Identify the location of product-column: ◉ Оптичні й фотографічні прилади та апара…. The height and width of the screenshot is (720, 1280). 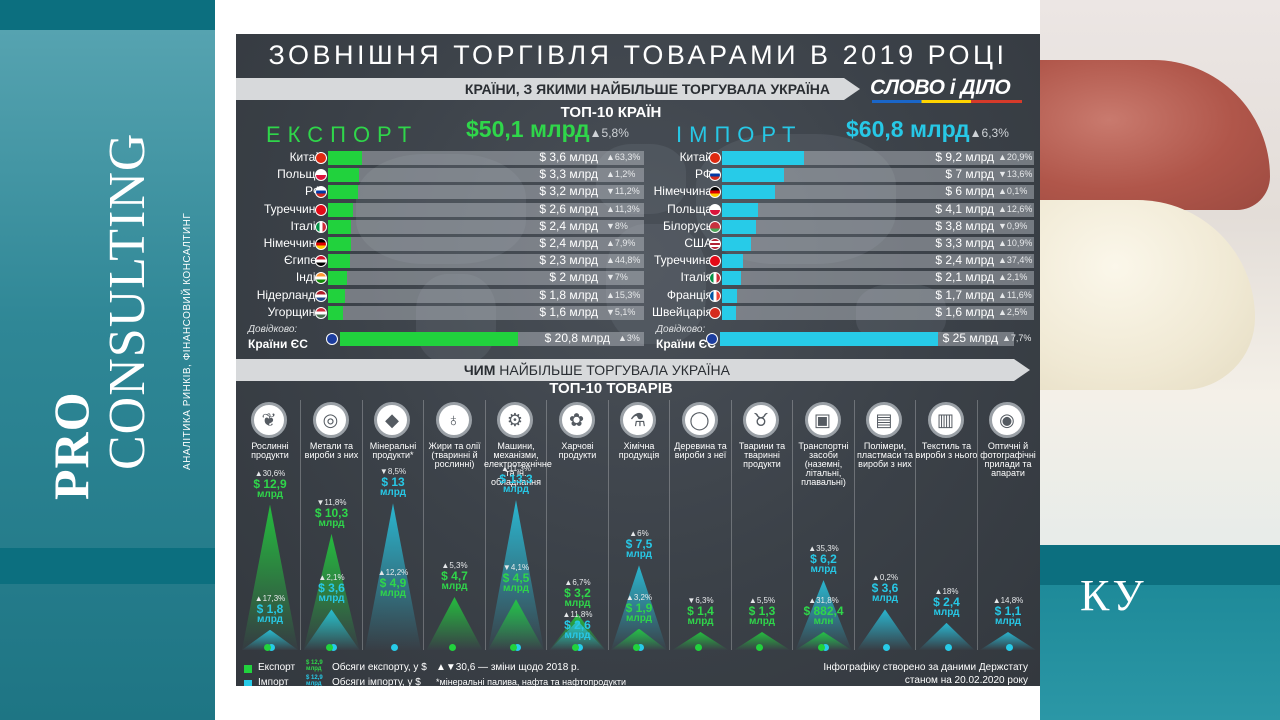
(1008, 525).